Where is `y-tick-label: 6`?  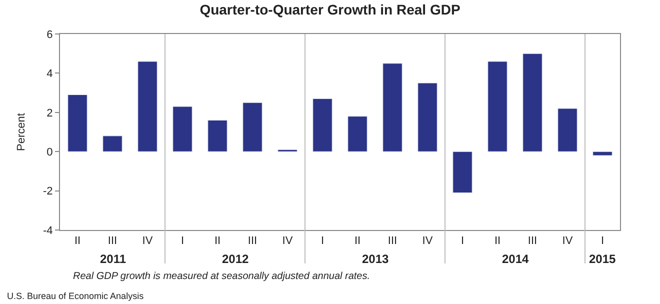 y-tick-label: 6 is located at coordinates (49, 34).